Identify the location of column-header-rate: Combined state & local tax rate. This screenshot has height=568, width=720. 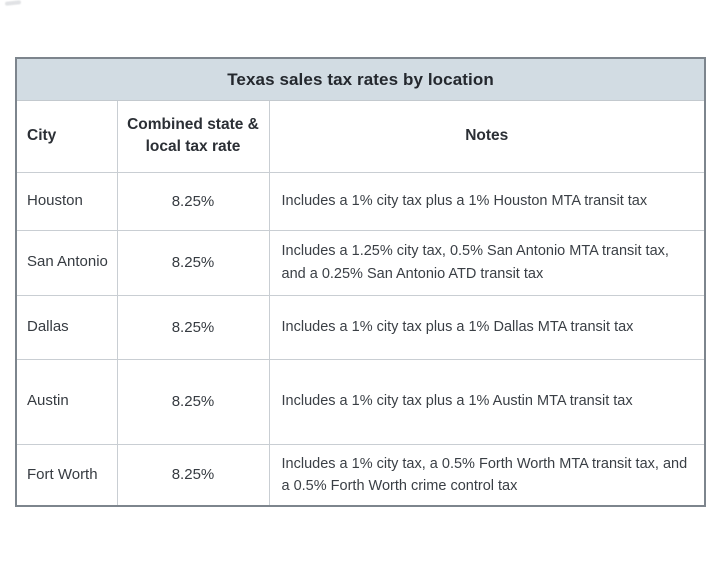
(193, 136).